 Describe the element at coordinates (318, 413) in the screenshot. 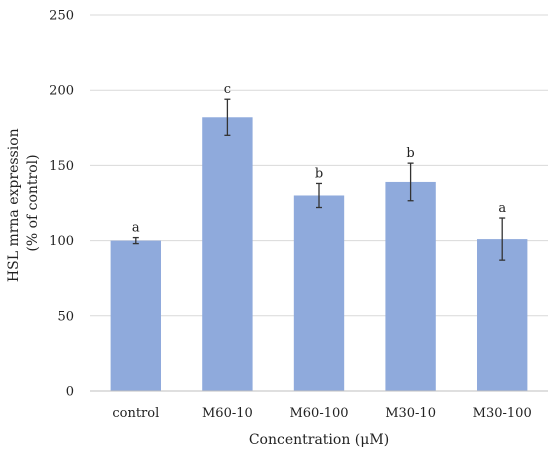

I see `x-tick-label: M60-100` at that location.